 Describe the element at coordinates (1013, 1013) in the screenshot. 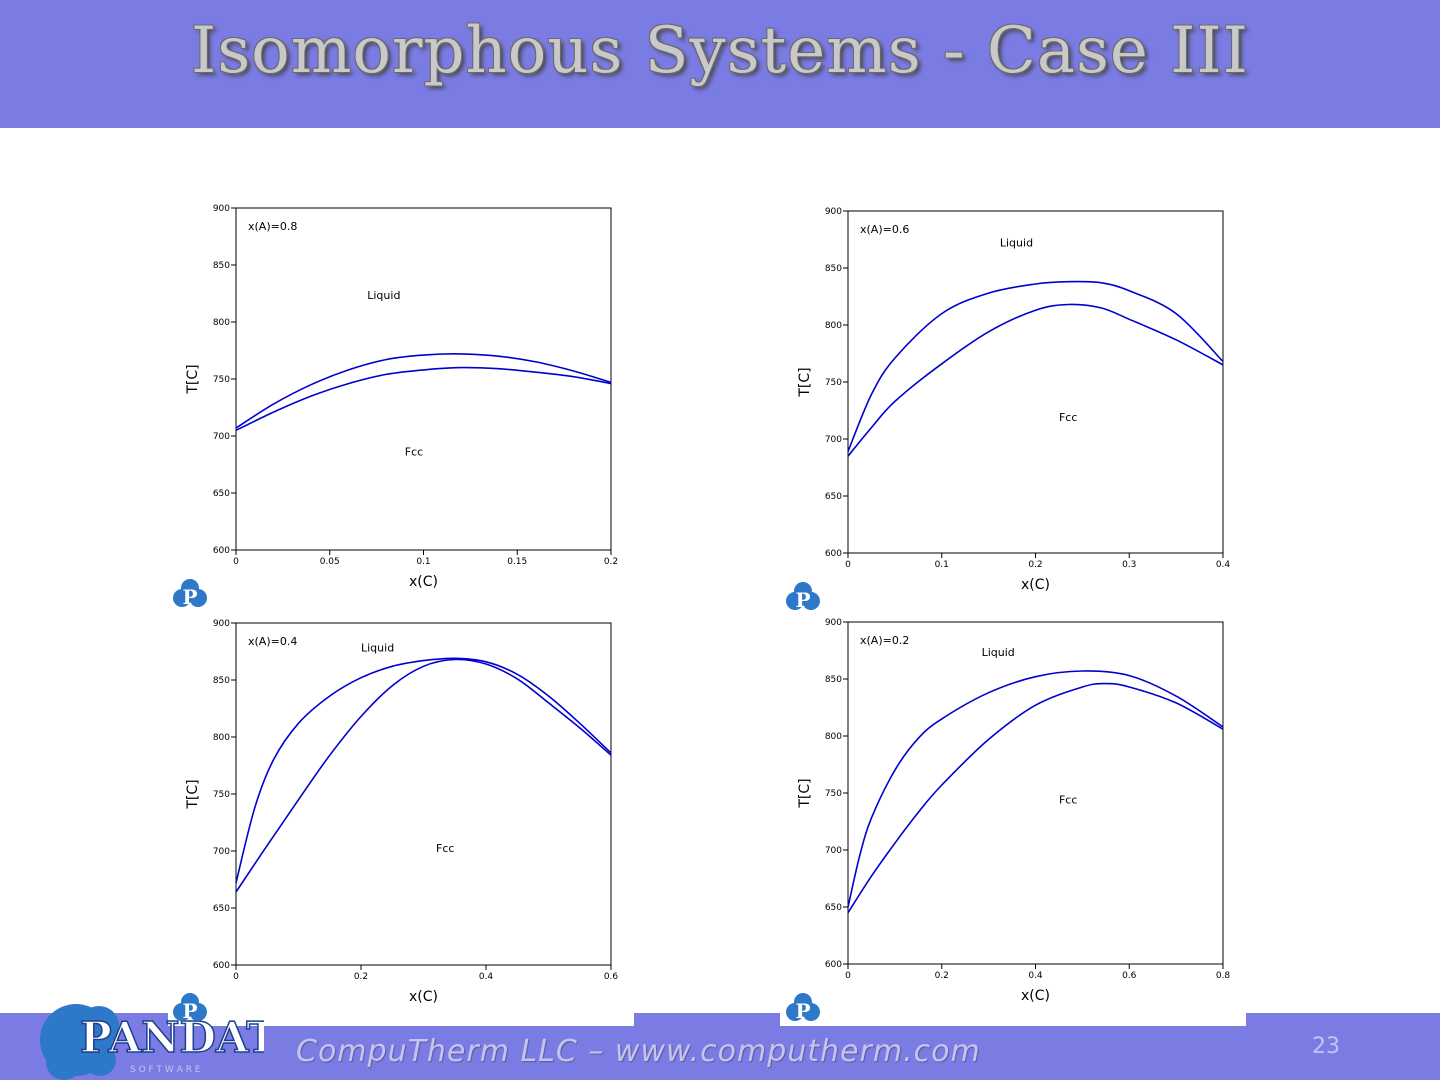

I see `footer-white-panel-right` at that location.